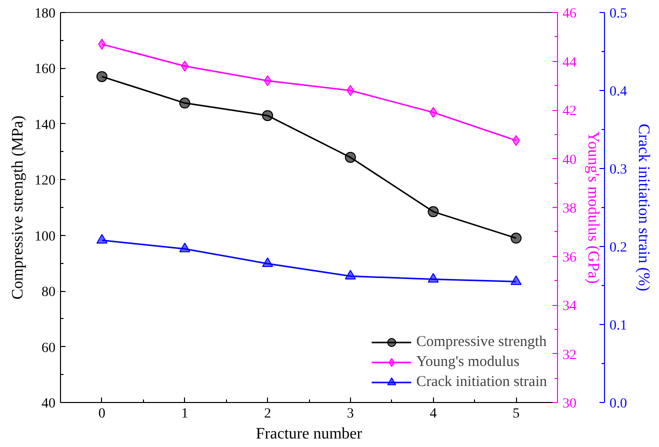 This screenshot has width=659, height=447. Describe the element at coordinates (516, 414) in the screenshot. I see `x-tick-label: 5` at that location.